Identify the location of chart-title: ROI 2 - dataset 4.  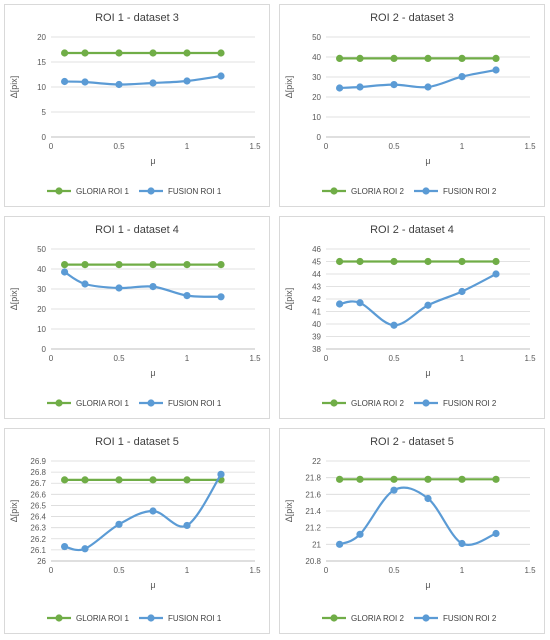
(412, 230).